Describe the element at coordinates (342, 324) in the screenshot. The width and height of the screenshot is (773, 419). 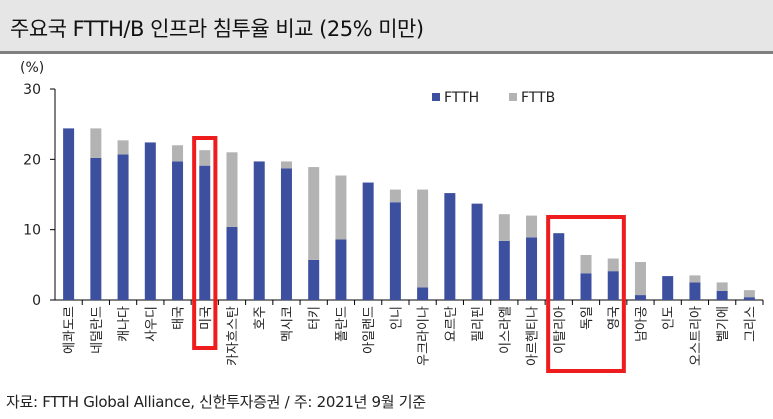
I see `x-category-label: 폴란드` at that location.